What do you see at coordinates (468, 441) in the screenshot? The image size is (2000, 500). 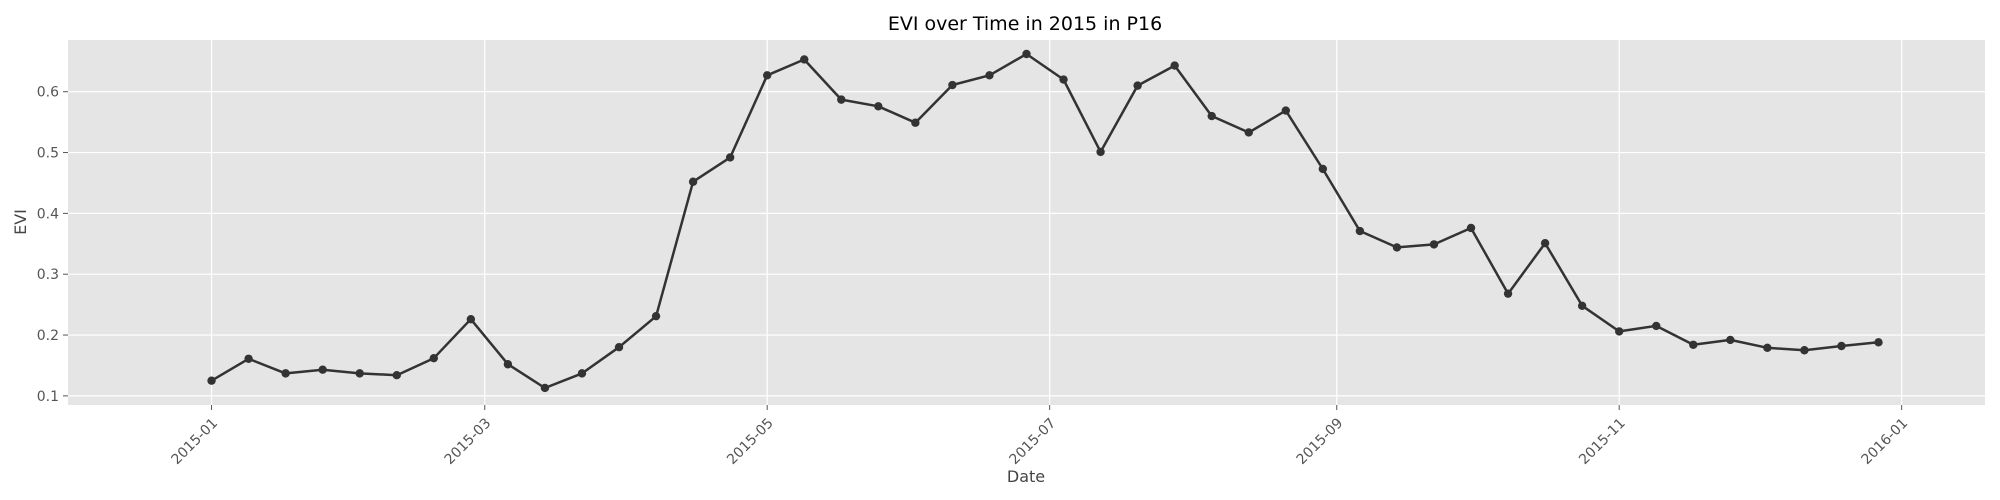 I see `x-tick-label: 2015-03` at bounding box center [468, 441].